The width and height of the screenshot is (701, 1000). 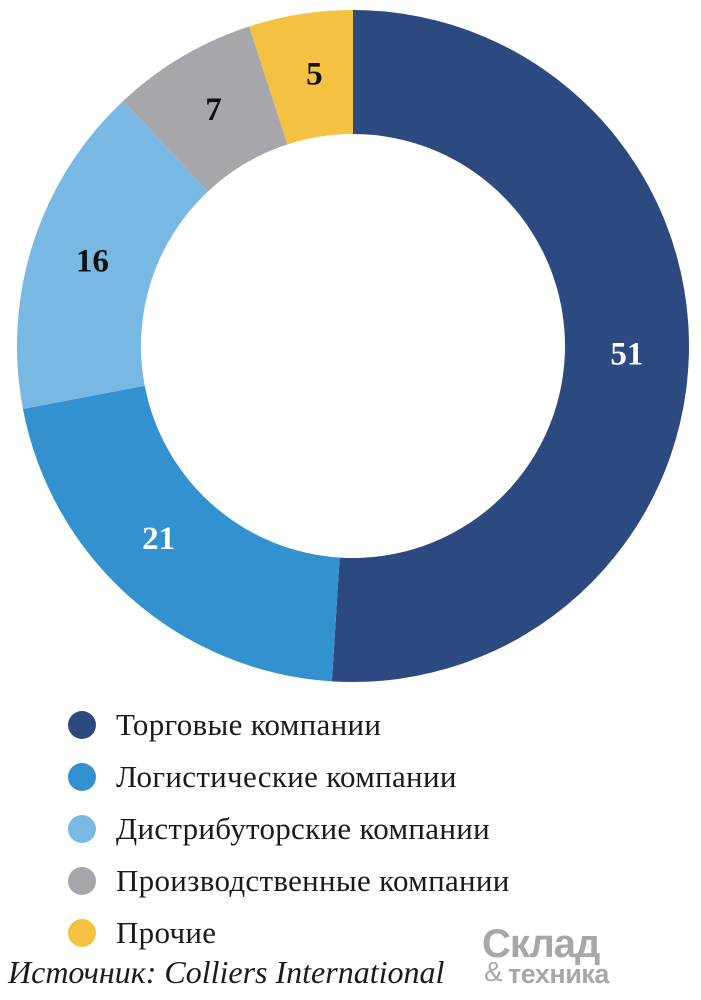 I want to click on legend-item-trading: Торговые компании, so click(x=289, y=725).